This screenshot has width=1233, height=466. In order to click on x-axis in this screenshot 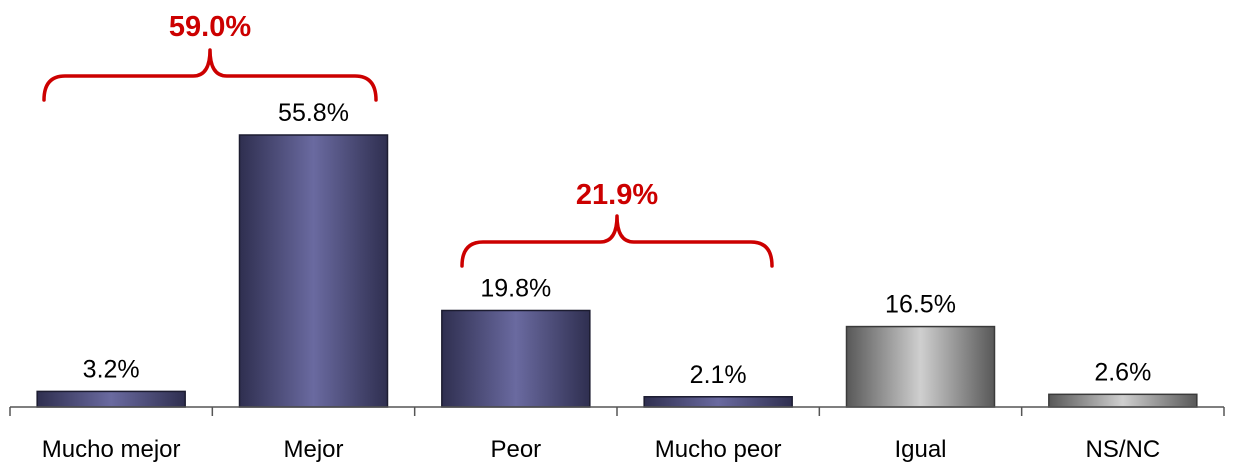, I will do `click(617, 411)`.